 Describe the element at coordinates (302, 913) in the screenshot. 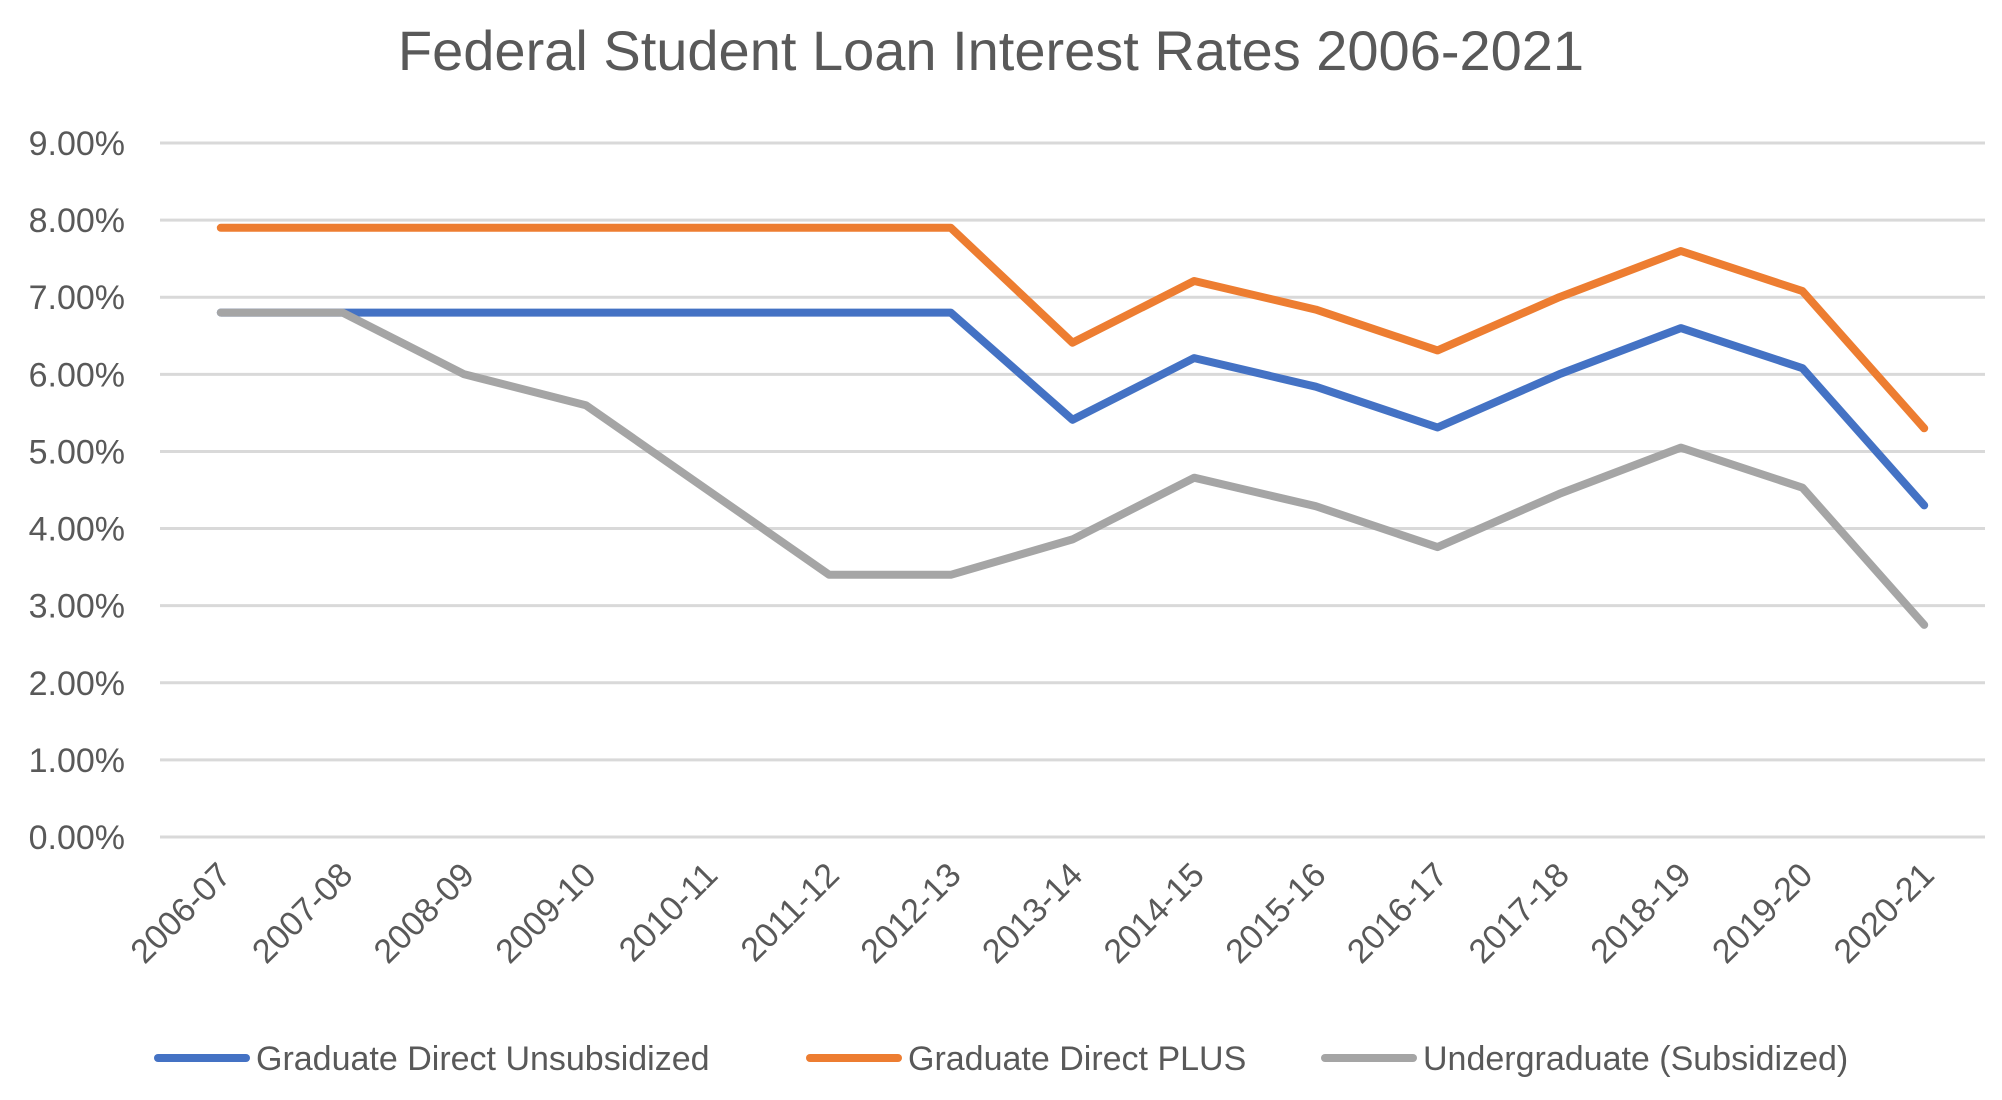

I see `x-tick-label: 2007-08` at that location.